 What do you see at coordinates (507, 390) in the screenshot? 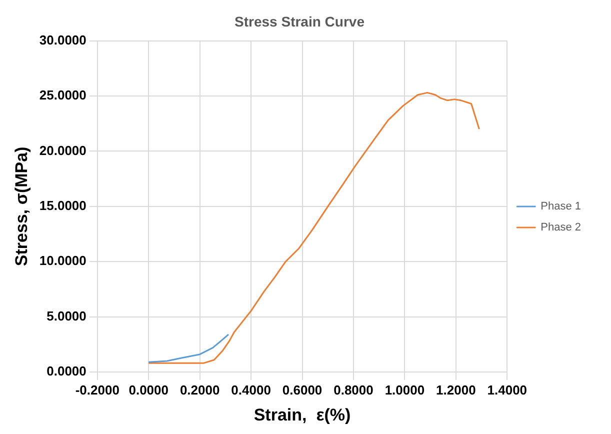
I see `x-tick-label: 1.4000` at bounding box center [507, 390].